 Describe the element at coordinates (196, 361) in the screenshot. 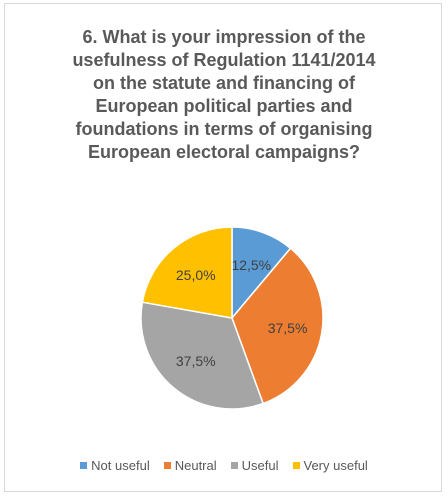

I see `data-label-useful: 37,5%` at that location.